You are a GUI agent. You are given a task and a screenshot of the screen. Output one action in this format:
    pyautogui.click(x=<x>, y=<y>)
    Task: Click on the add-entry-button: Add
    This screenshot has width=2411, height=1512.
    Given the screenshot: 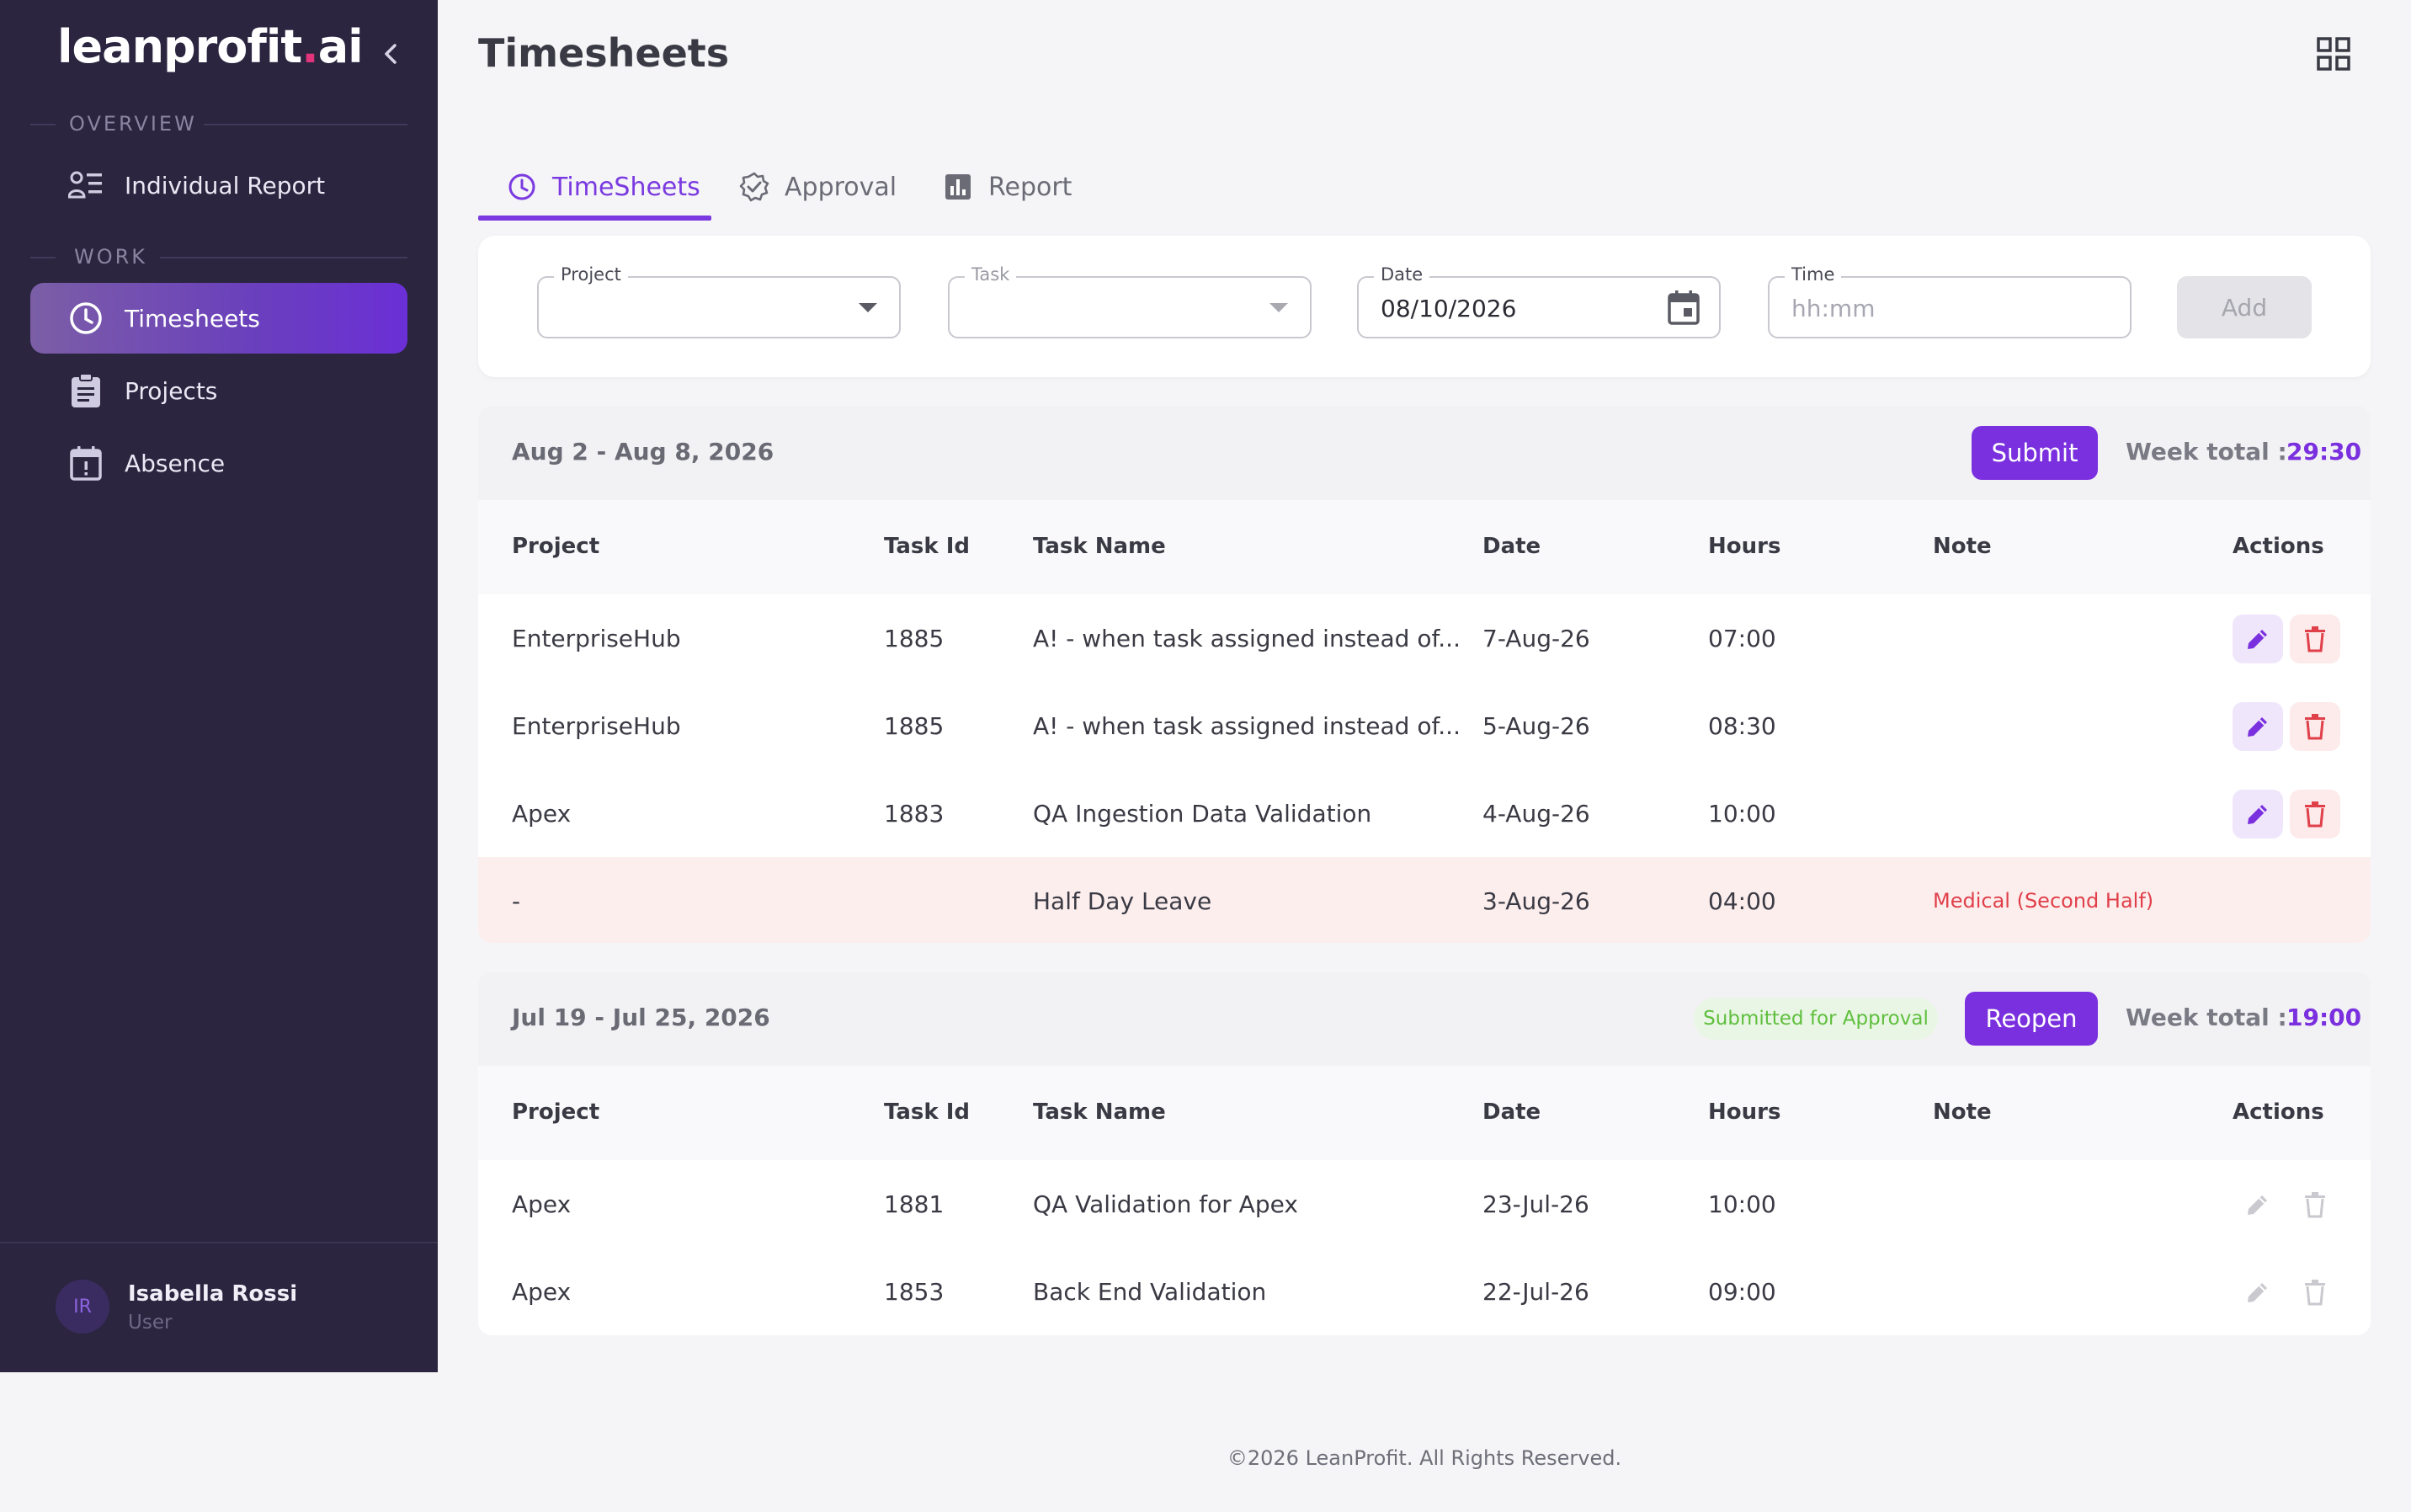 What is the action you would take?
    pyautogui.click(x=2245, y=307)
    